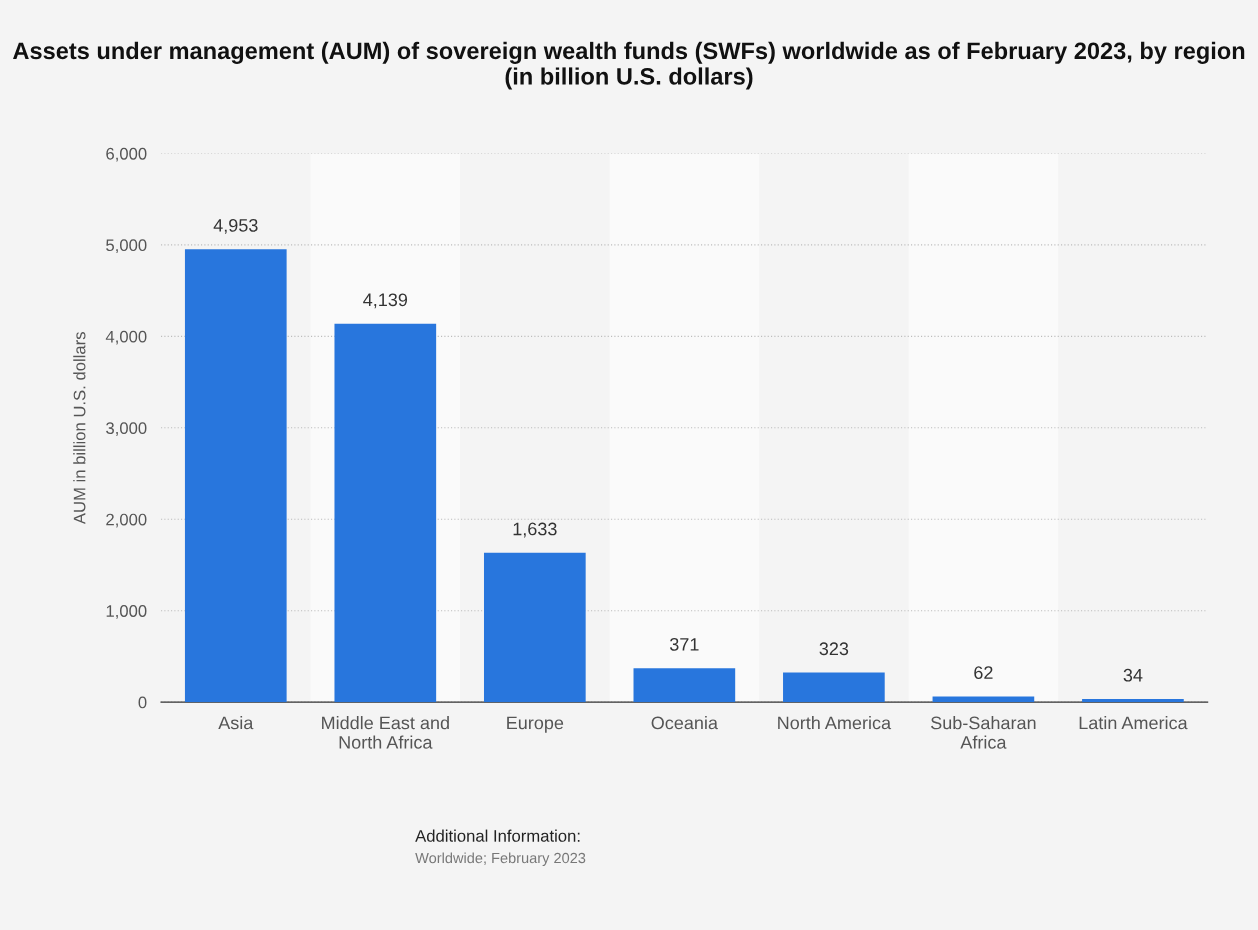 The height and width of the screenshot is (930, 1258). What do you see at coordinates (983, 673) in the screenshot?
I see `data-label: 62` at bounding box center [983, 673].